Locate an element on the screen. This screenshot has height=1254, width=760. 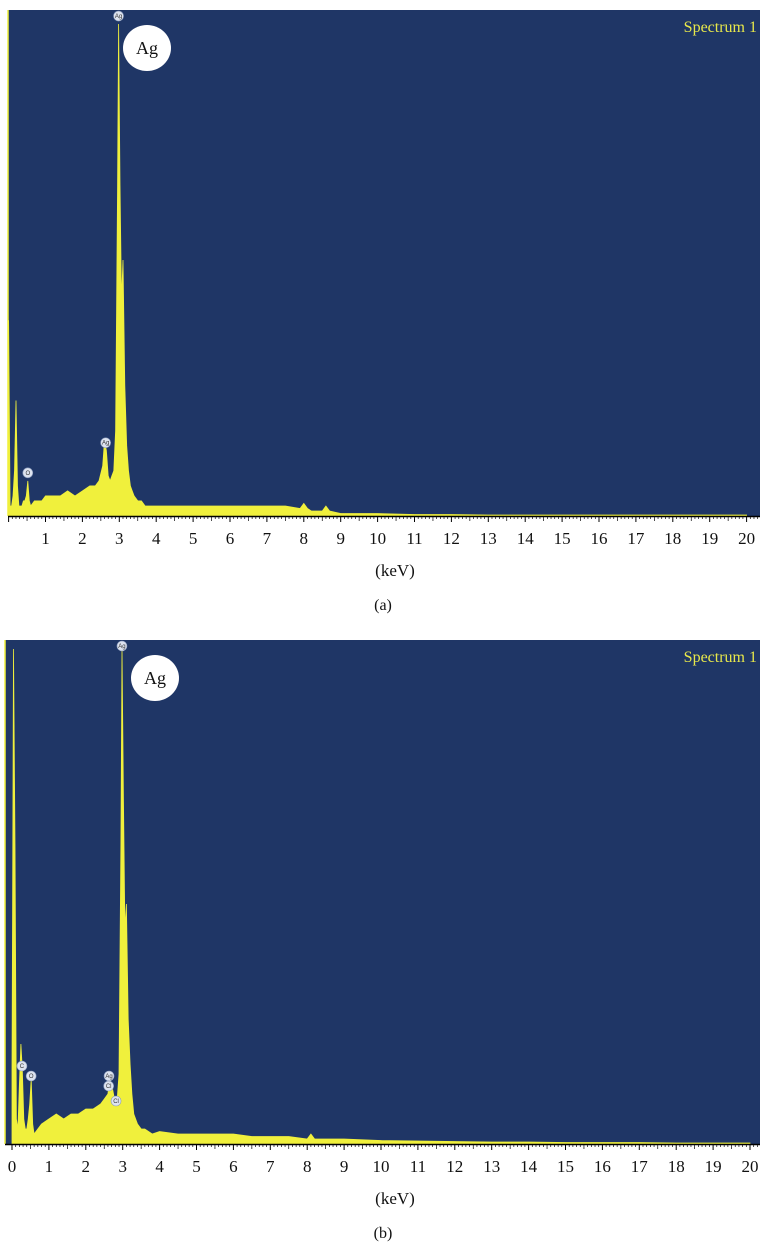
peak-marker-c: C is located at coordinates (22, 1066).